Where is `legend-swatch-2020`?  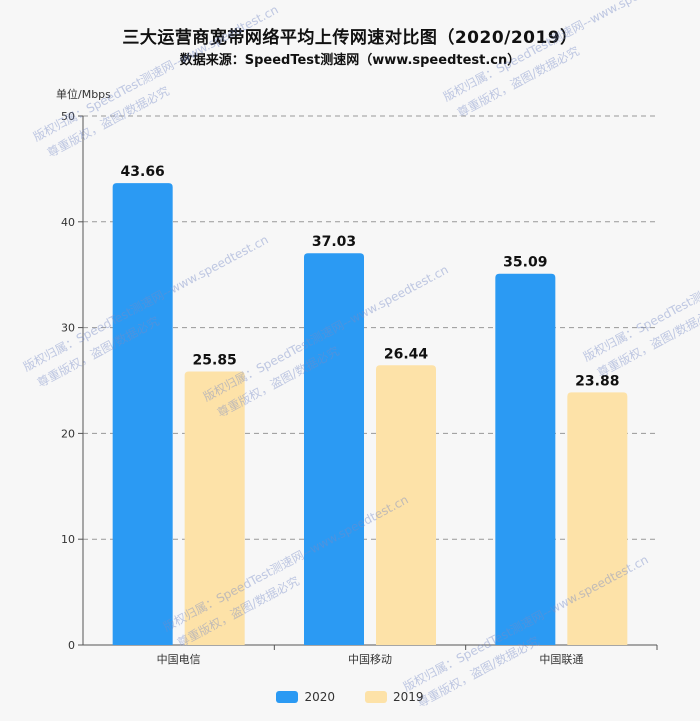 legend-swatch-2020 is located at coordinates (287, 697).